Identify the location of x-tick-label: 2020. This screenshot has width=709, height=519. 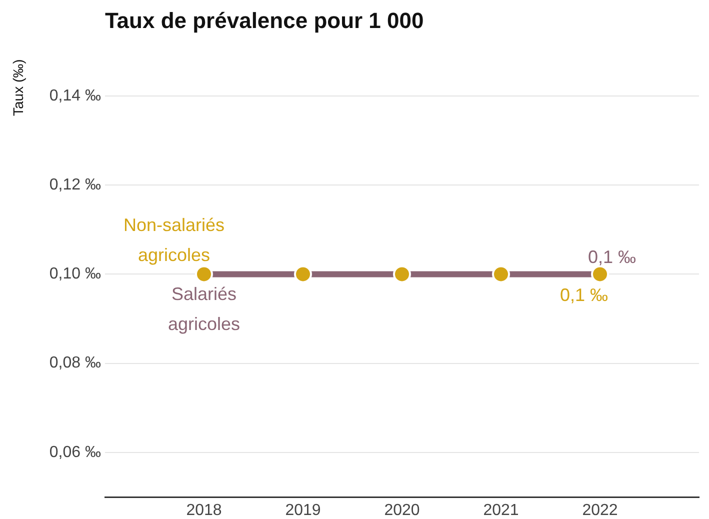
(402, 510).